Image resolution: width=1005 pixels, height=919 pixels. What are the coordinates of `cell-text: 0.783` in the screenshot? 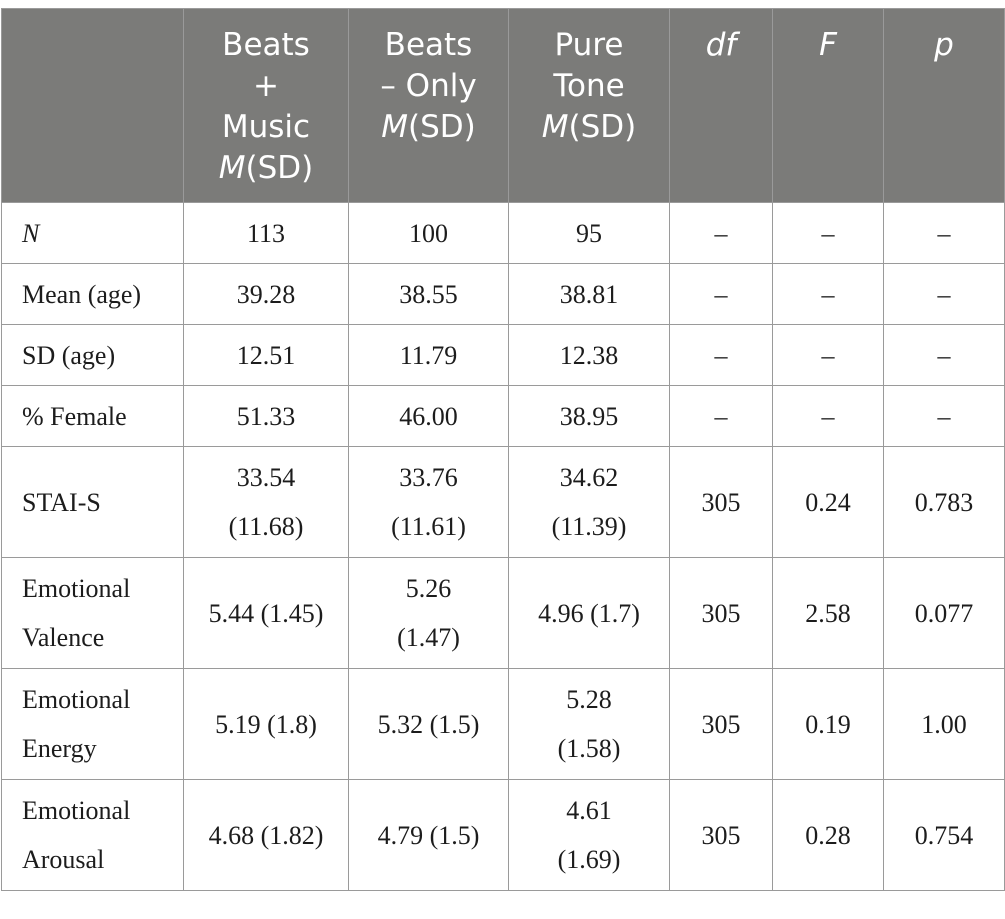 It's located at (944, 502).